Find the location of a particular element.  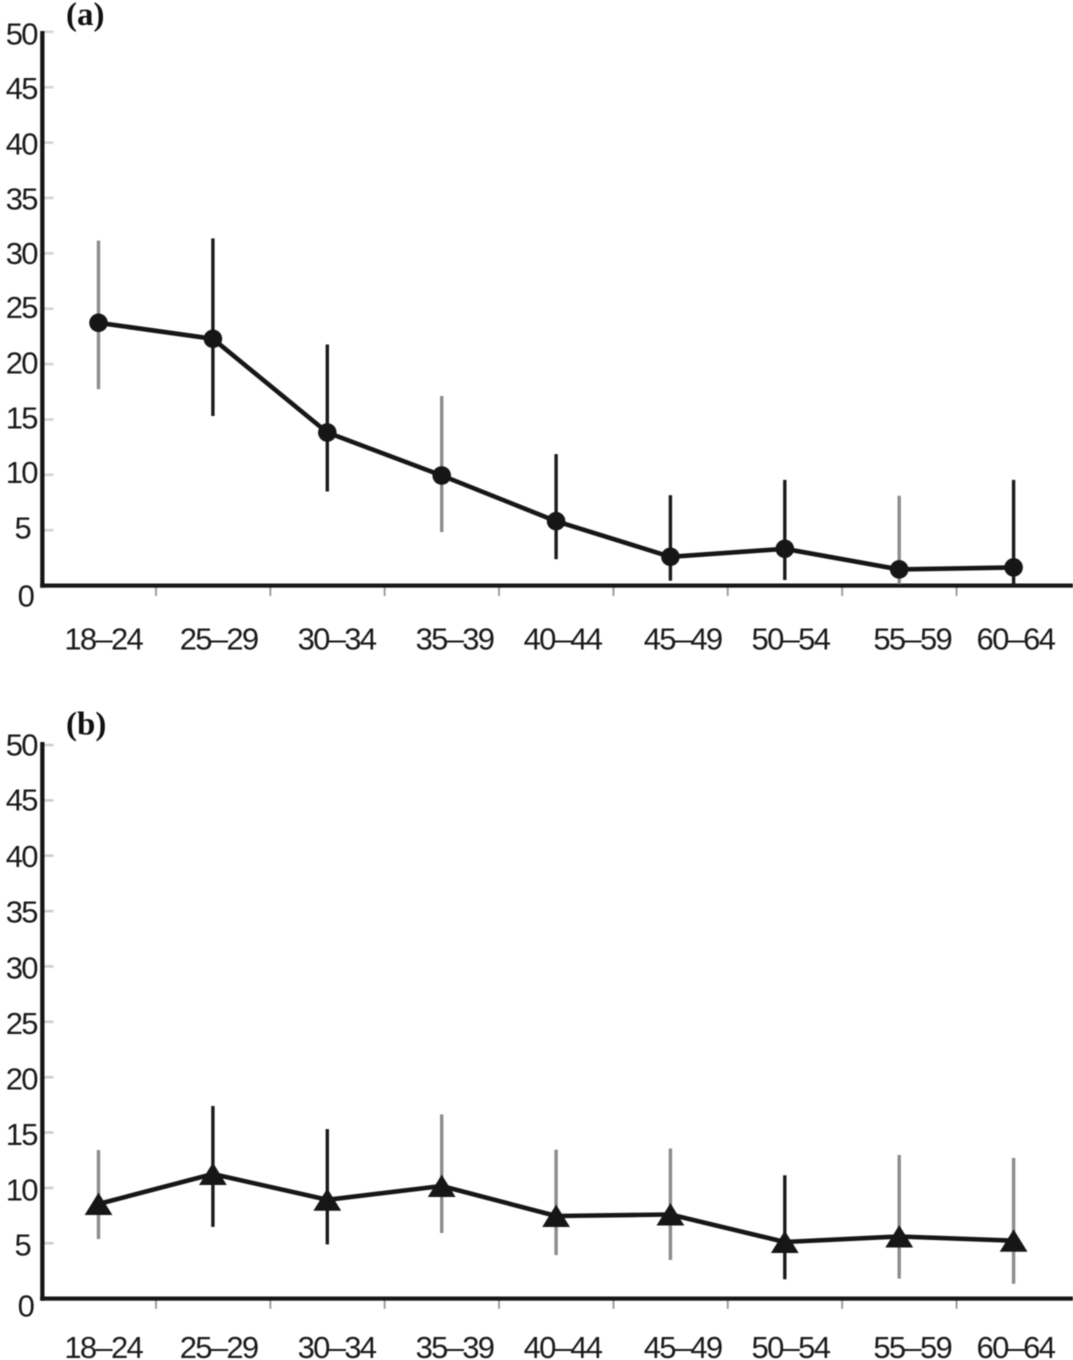

svg-text: (b) is located at coordinates (86, 725).